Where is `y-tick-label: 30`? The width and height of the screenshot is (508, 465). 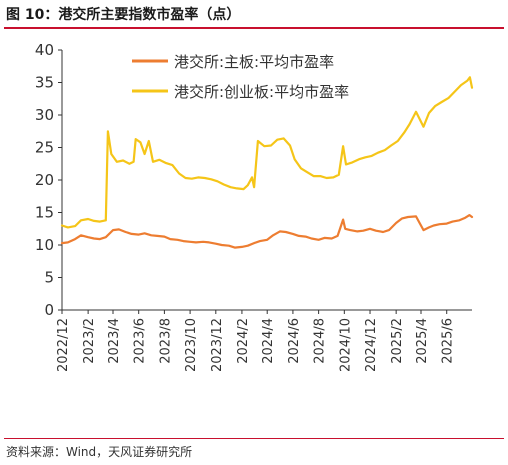 y-tick-label: 30 is located at coordinates (44, 115).